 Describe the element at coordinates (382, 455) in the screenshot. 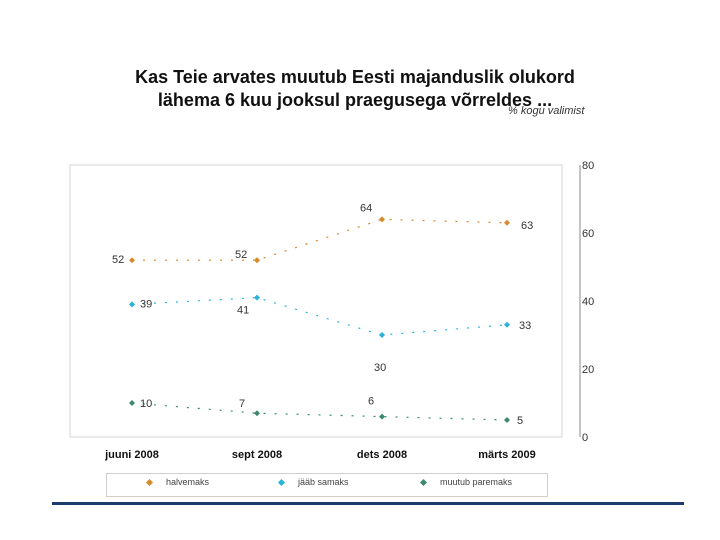

I see `x-tick-label: dets 2008` at that location.